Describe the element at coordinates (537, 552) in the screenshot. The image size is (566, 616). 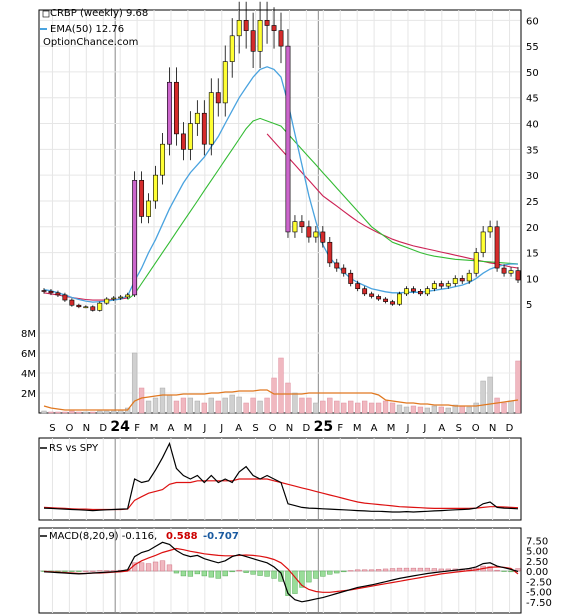
I see `macd-y-tick-label: 5.00` at that location.